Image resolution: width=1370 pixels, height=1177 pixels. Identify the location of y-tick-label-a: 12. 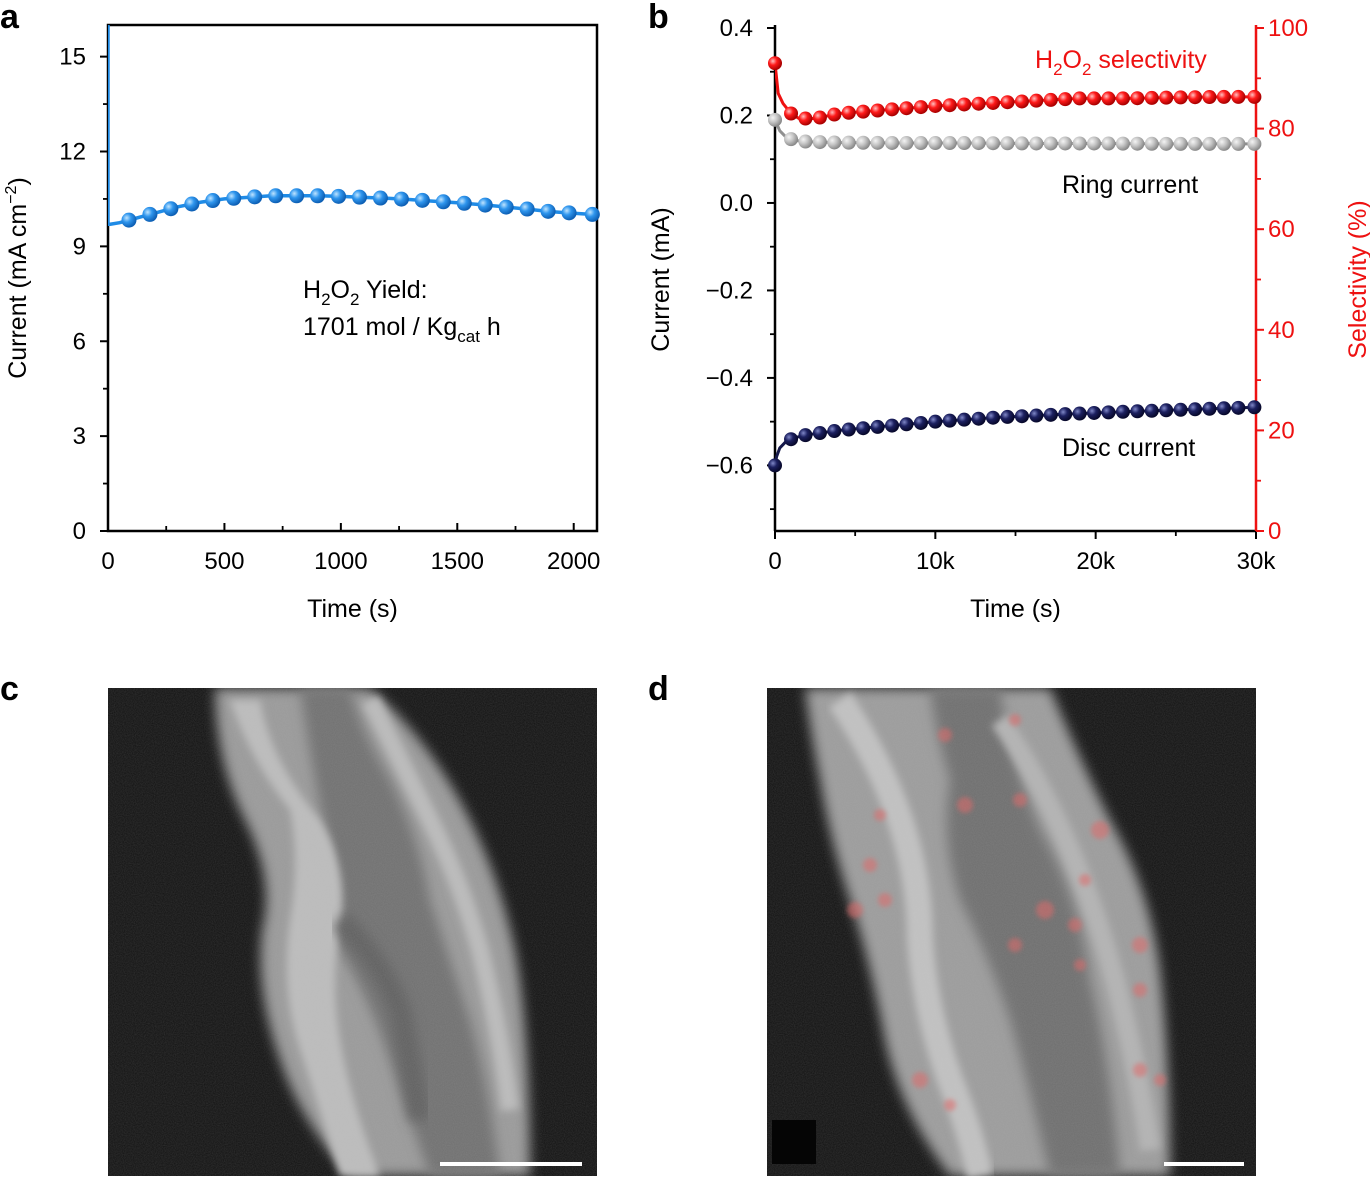
(72, 152).